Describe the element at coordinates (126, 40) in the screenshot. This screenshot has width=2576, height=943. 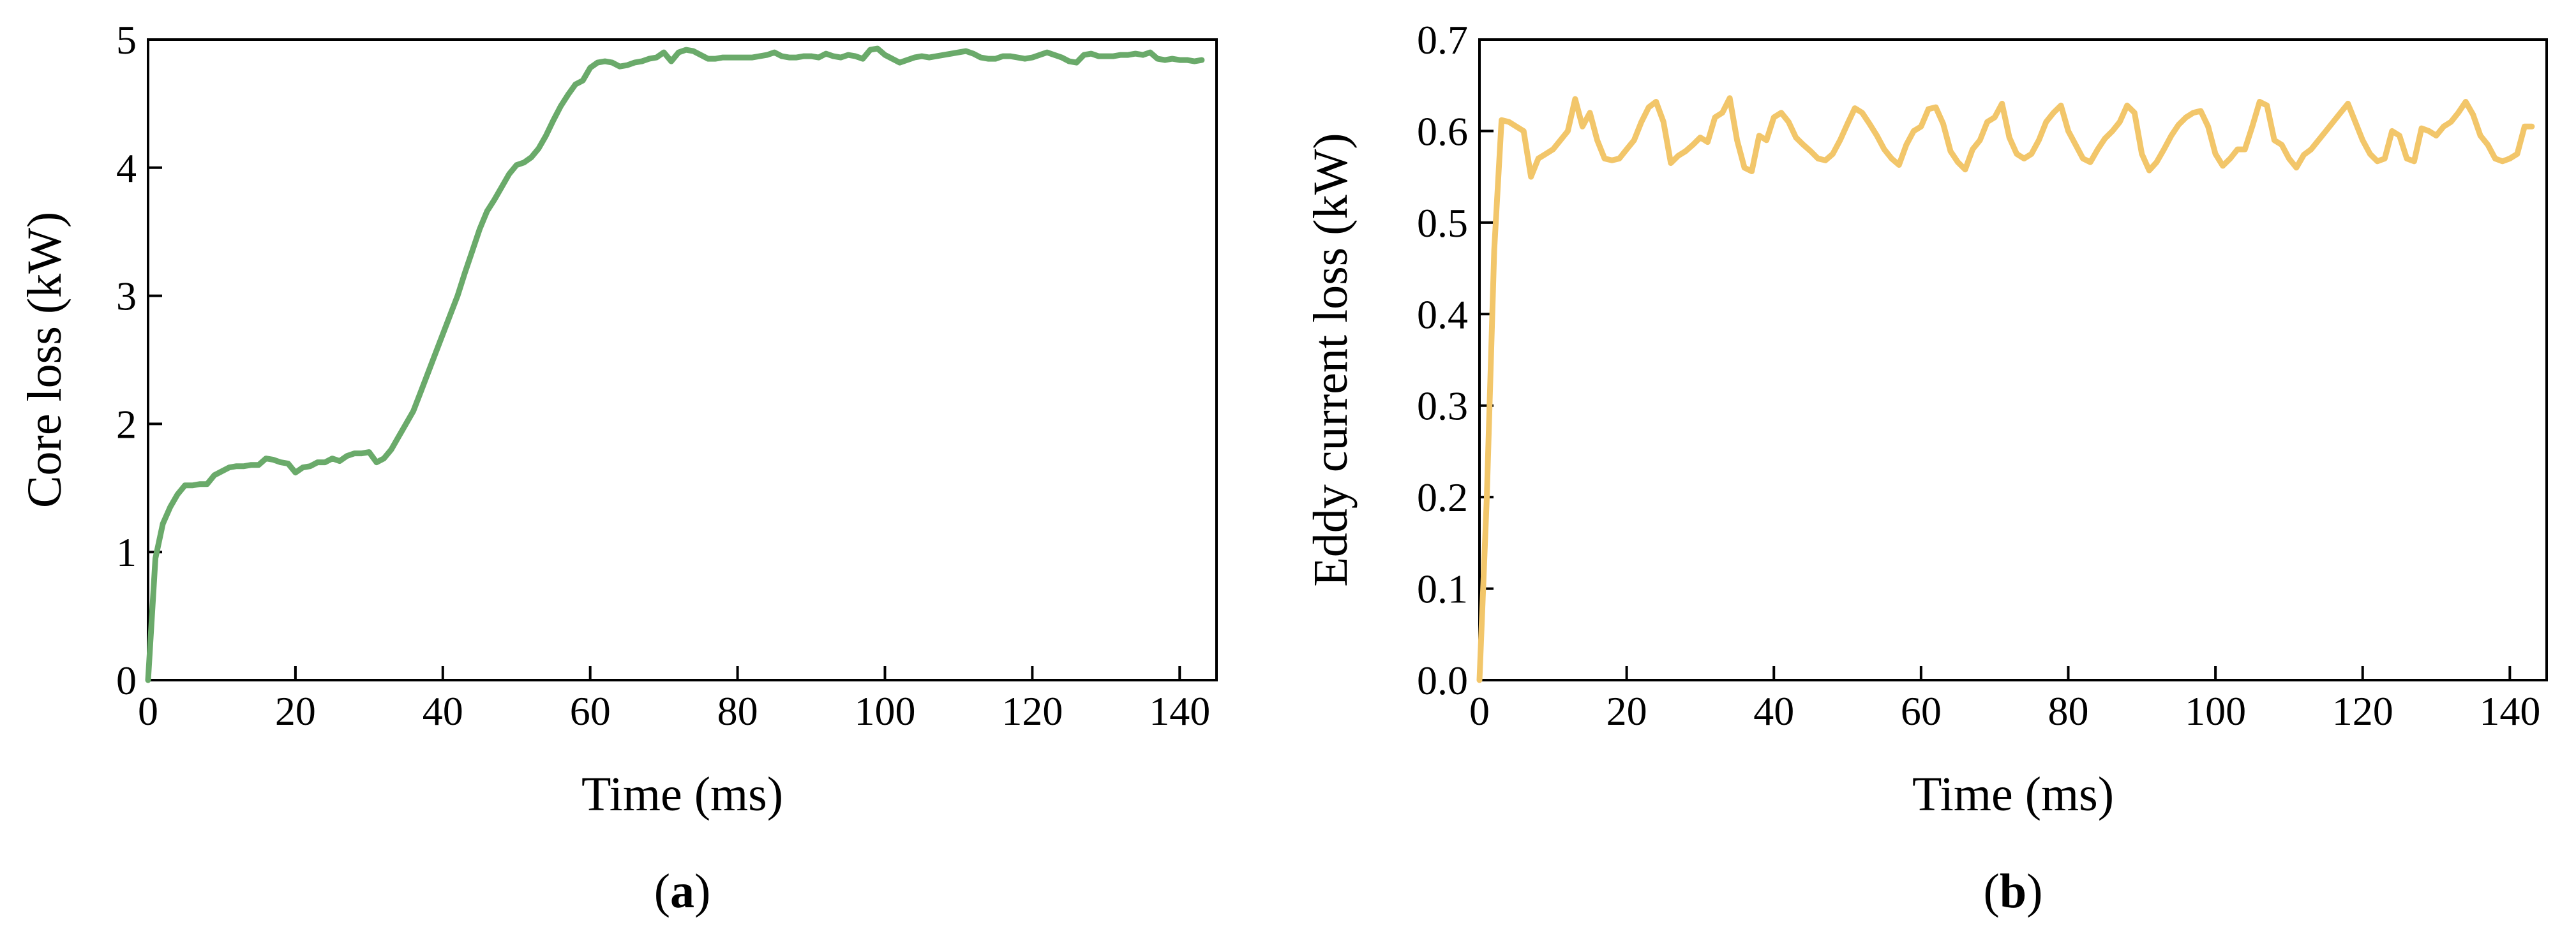
I see `y-tick-label: 5` at that location.